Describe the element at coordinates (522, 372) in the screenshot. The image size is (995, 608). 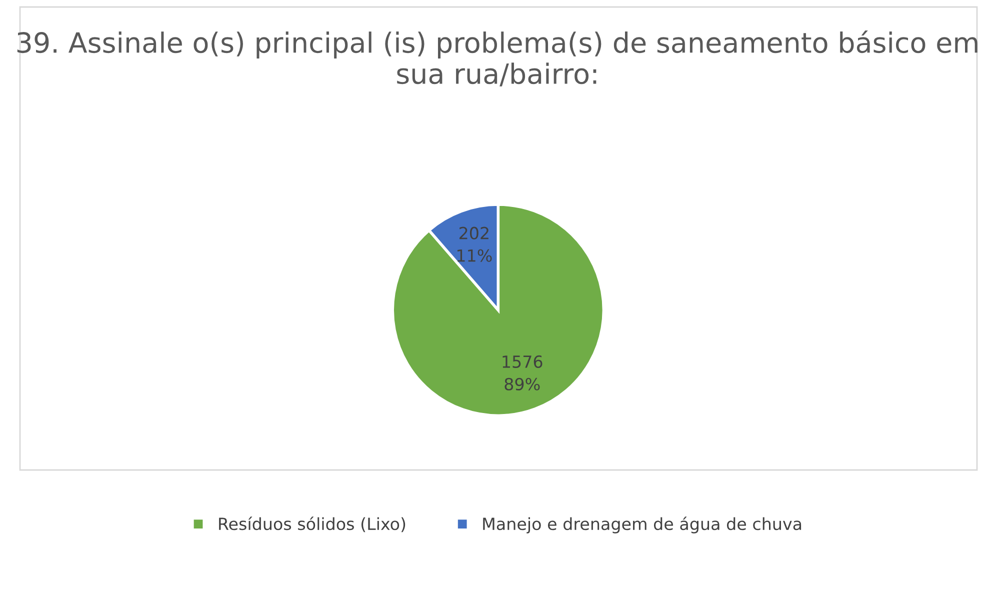
I see `data-label: 1576 89%` at that location.